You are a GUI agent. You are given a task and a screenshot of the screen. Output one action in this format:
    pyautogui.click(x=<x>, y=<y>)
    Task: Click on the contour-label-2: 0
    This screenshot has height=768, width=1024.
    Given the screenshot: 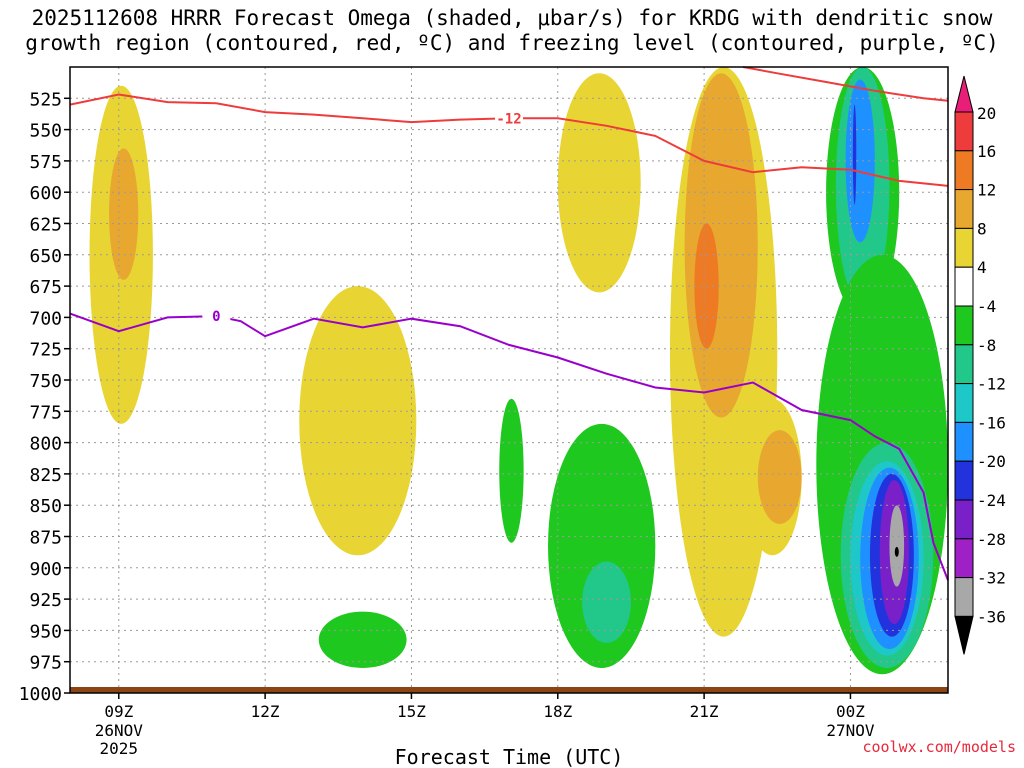 What is the action you would take?
    pyautogui.click(x=216, y=317)
    